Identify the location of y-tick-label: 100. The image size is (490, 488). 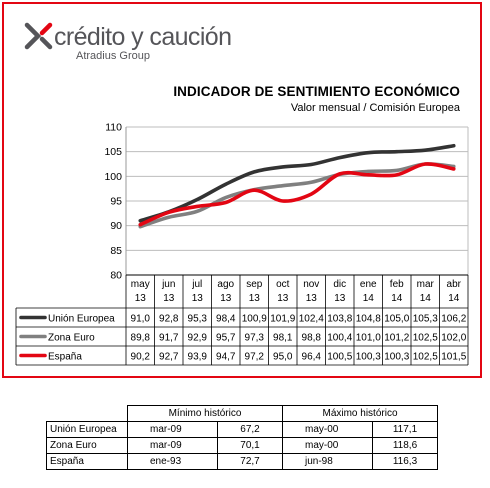
(113, 177).